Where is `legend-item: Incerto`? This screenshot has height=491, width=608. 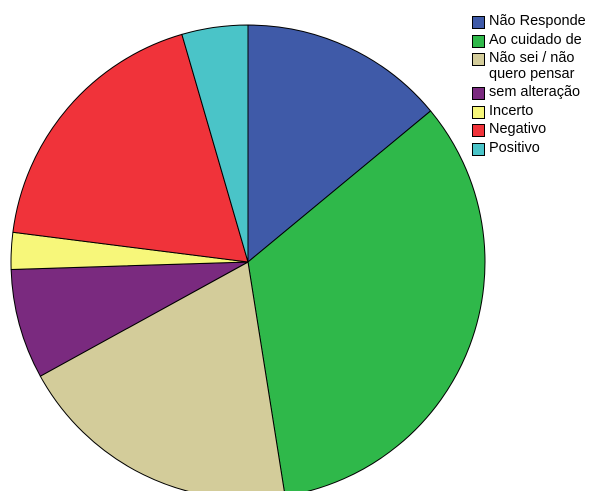 legend-item: Incerto is located at coordinates (539, 111).